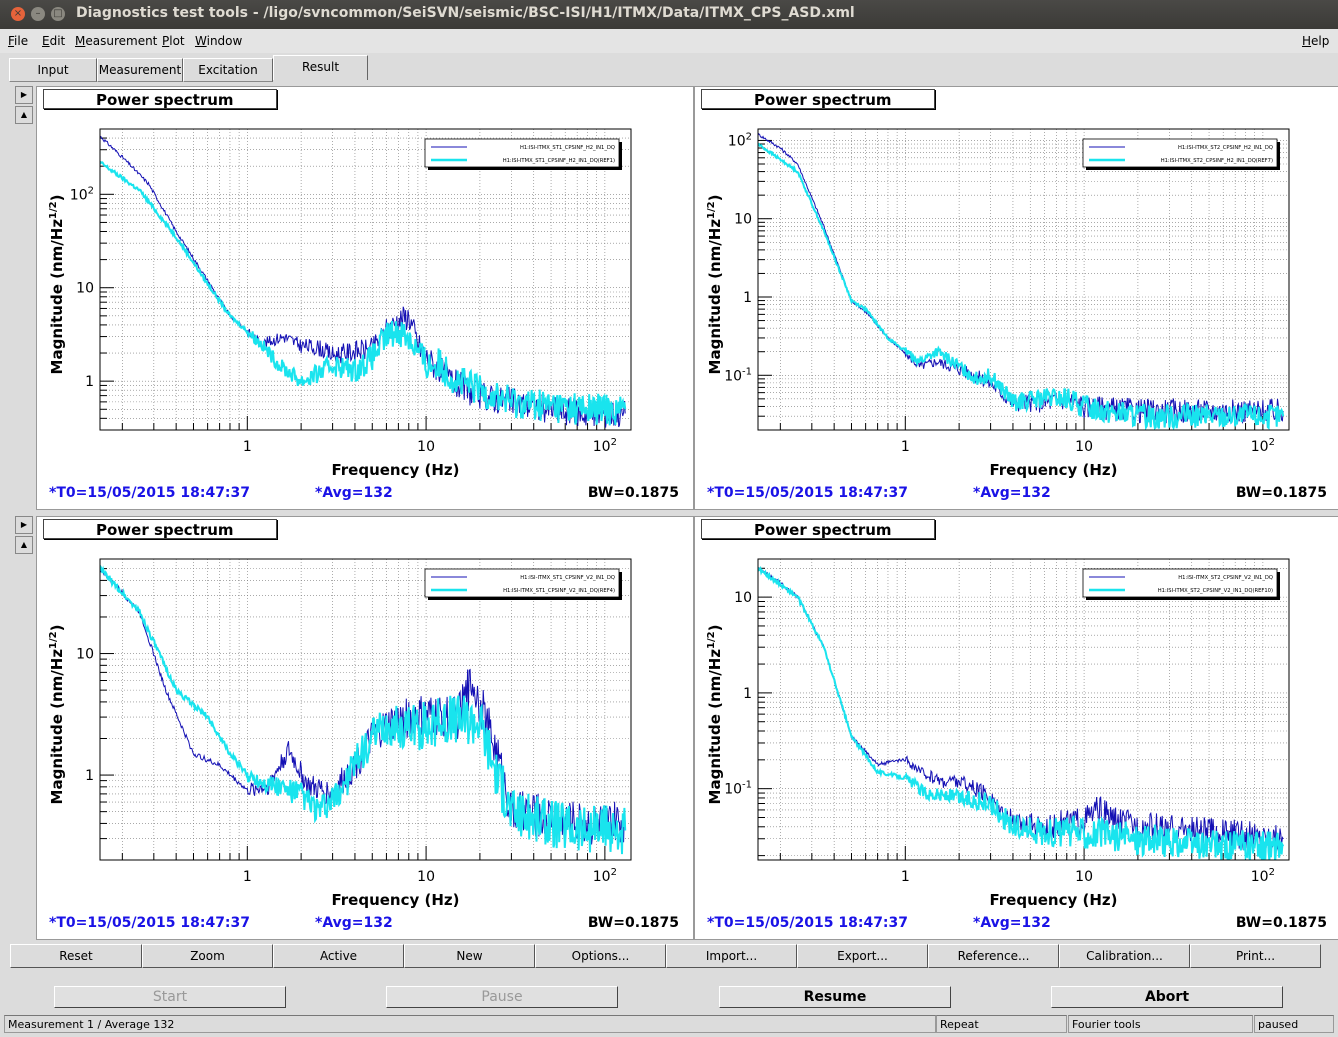 The height and width of the screenshot is (1037, 1338). Describe the element at coordinates (38, 14) in the screenshot. I see `window-minimize-icon: –` at that location.